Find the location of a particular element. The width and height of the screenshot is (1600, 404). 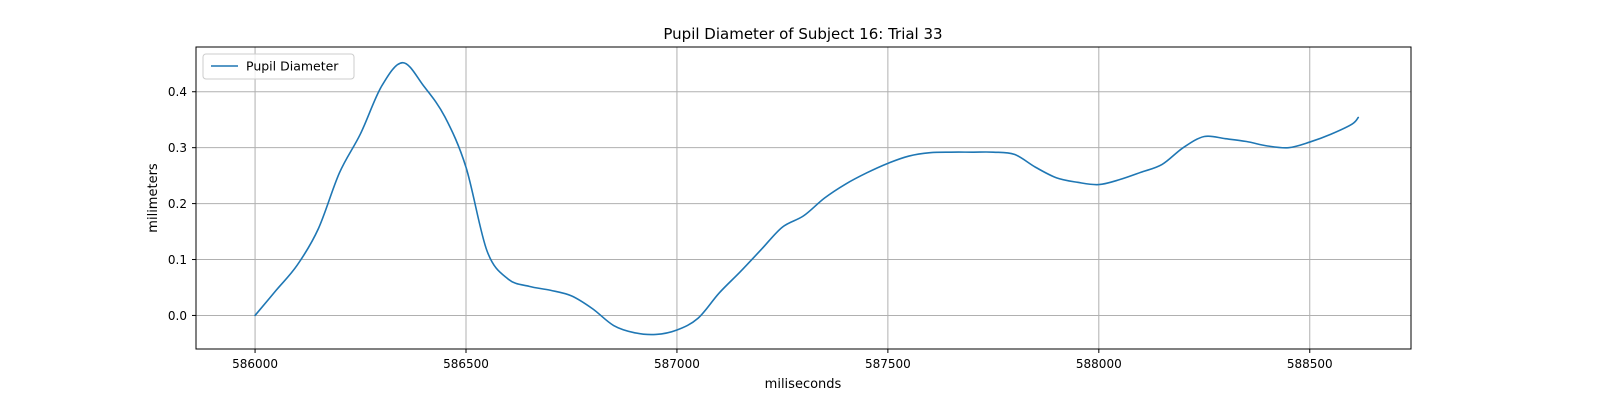

x-tick-label: 586500 is located at coordinates (466, 364).